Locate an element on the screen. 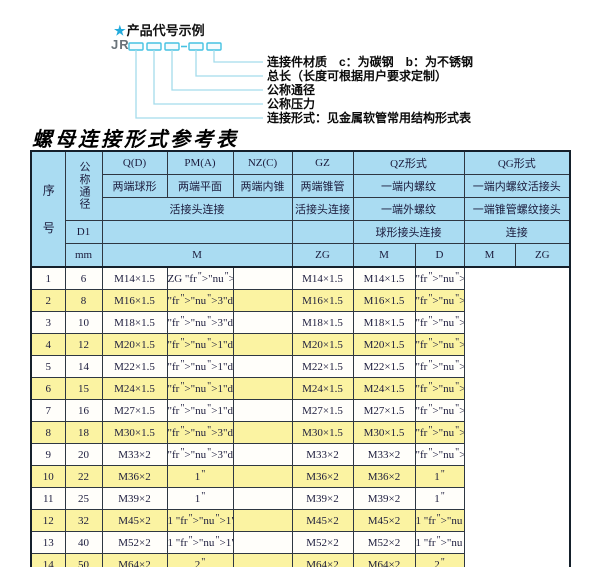 The image size is (600, 567). cell-qg-zg: "fr">"nu">3"de">8" is located at coordinates (439, 322).